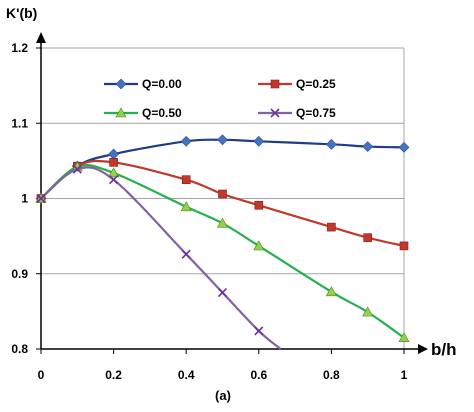  What do you see at coordinates (19, 123) in the screenshot?
I see `y-tick-label: 1.1` at bounding box center [19, 123].